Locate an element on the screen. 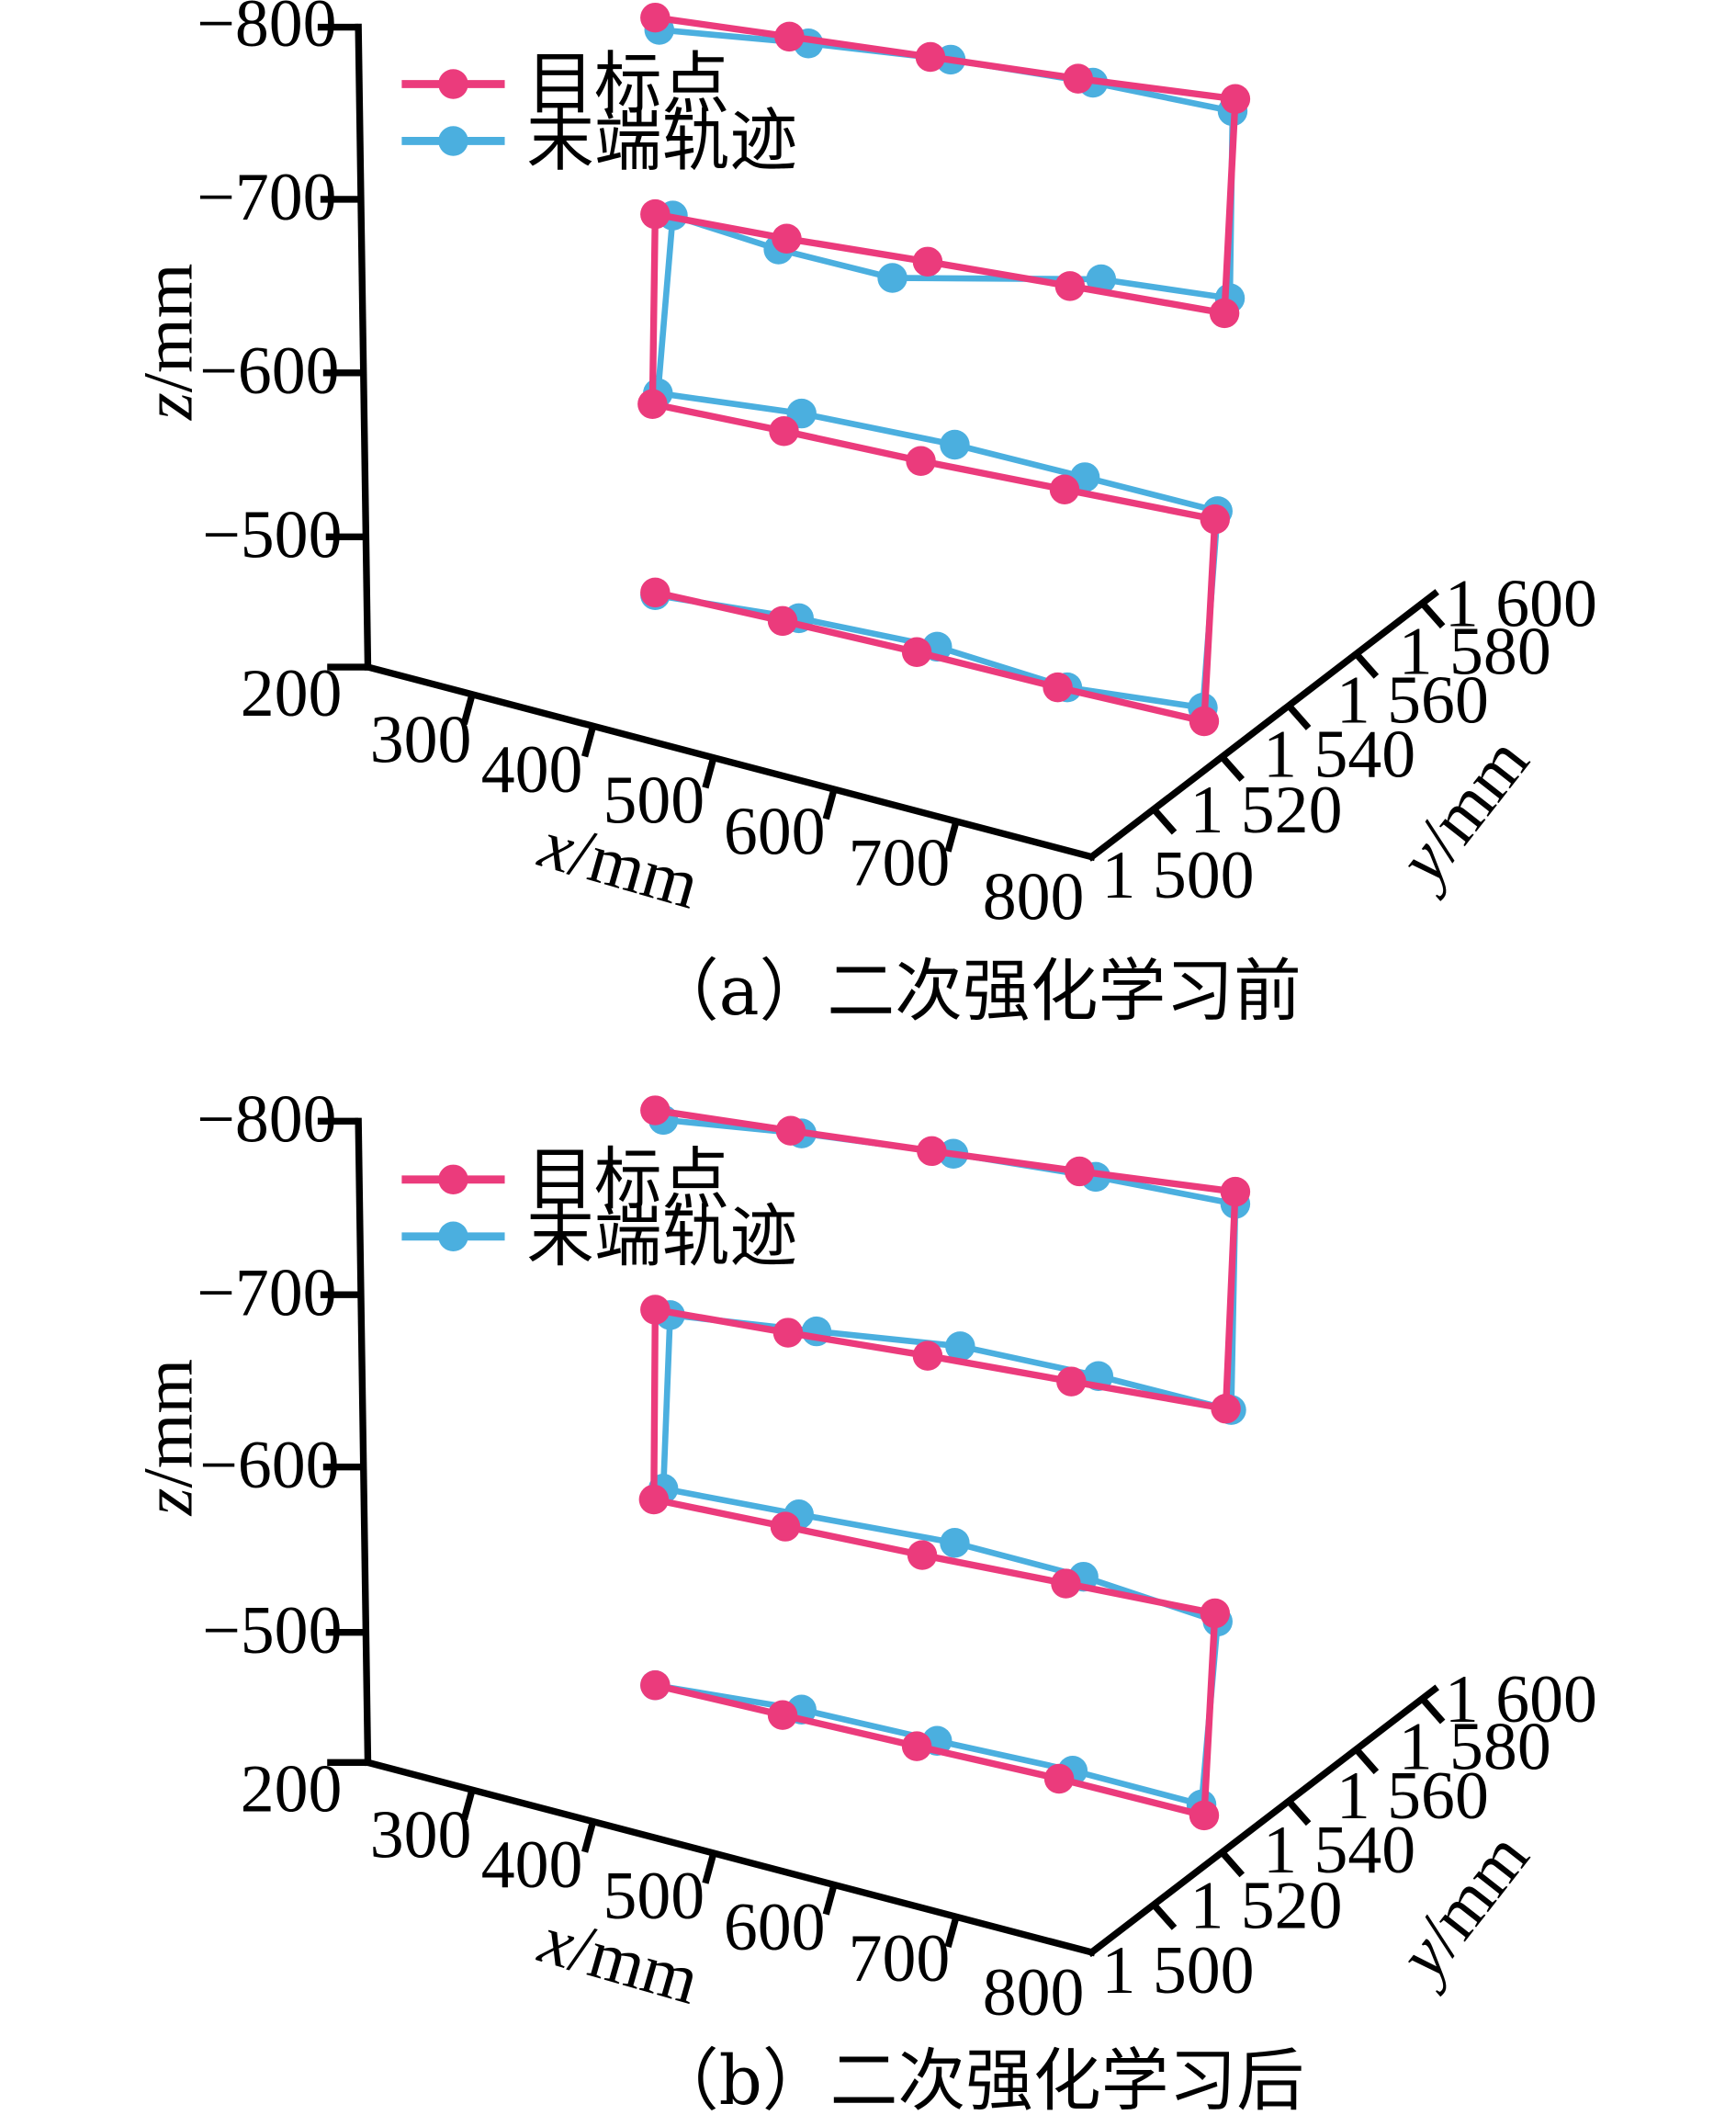  z-tick-label: −800 is located at coordinates (266, 31).